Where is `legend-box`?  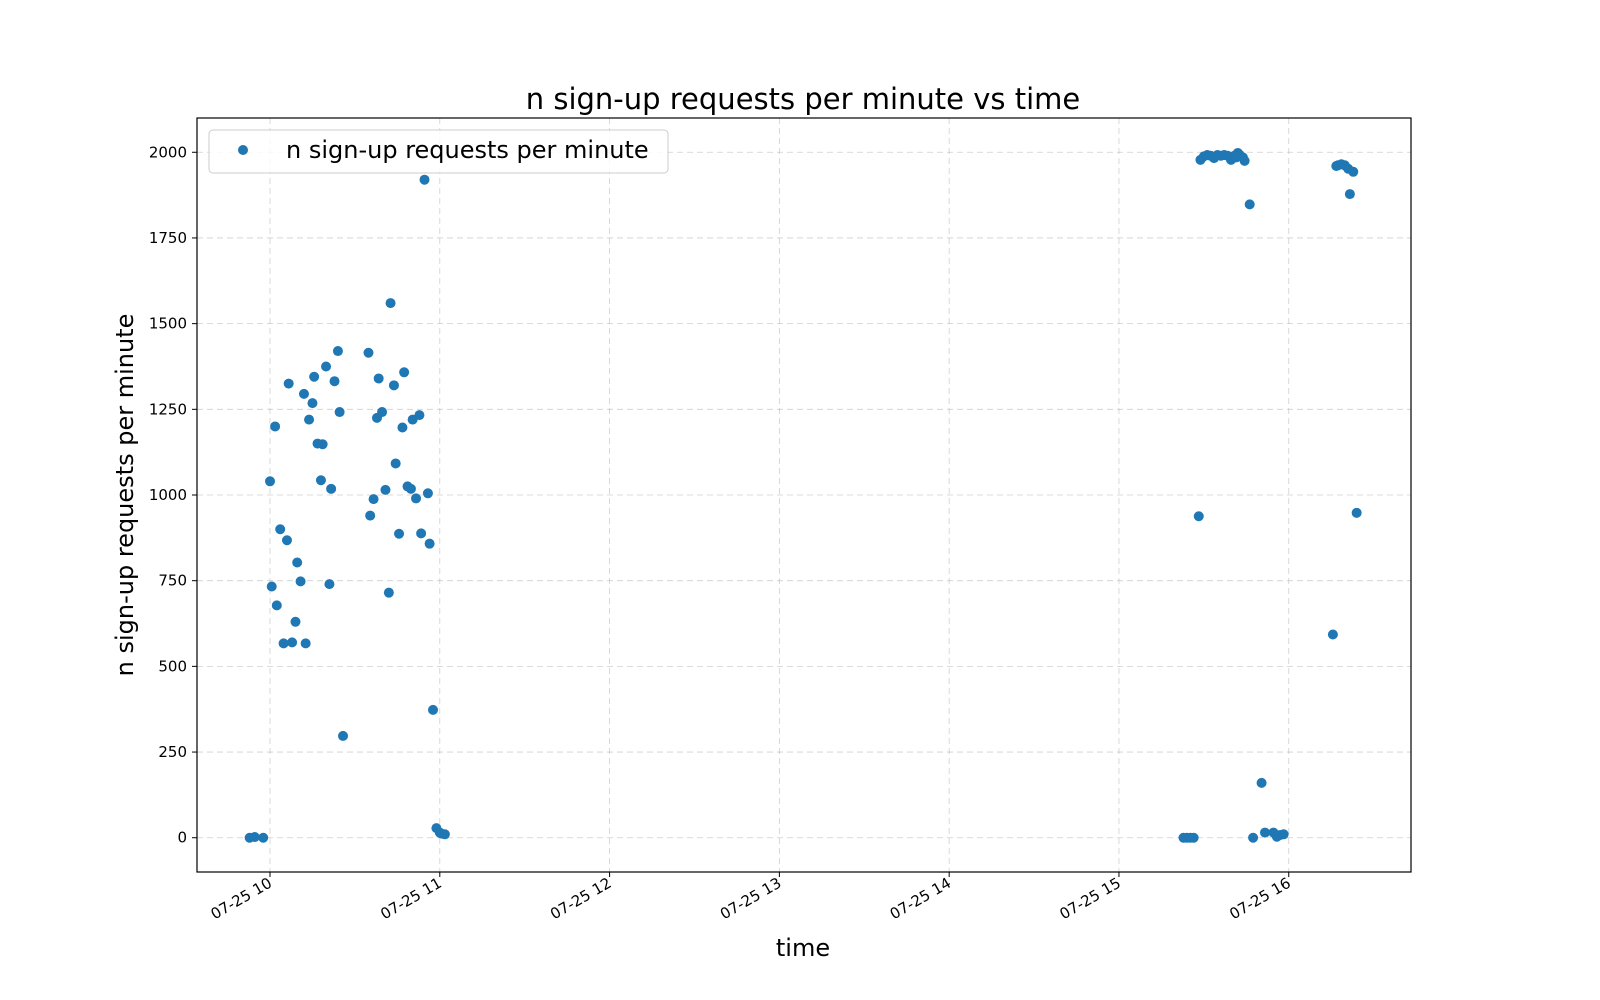 legend-box is located at coordinates (438, 151).